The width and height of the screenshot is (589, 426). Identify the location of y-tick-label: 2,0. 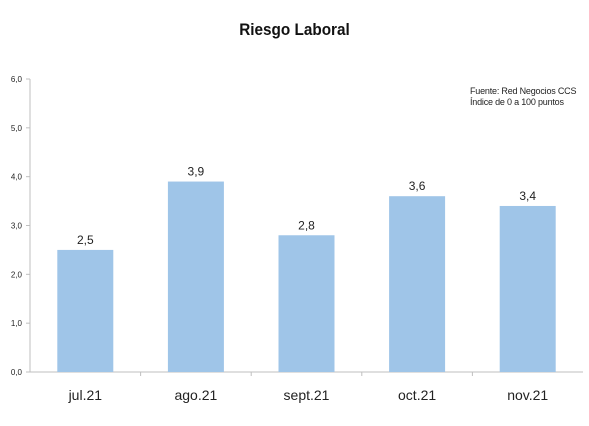
(17, 274).